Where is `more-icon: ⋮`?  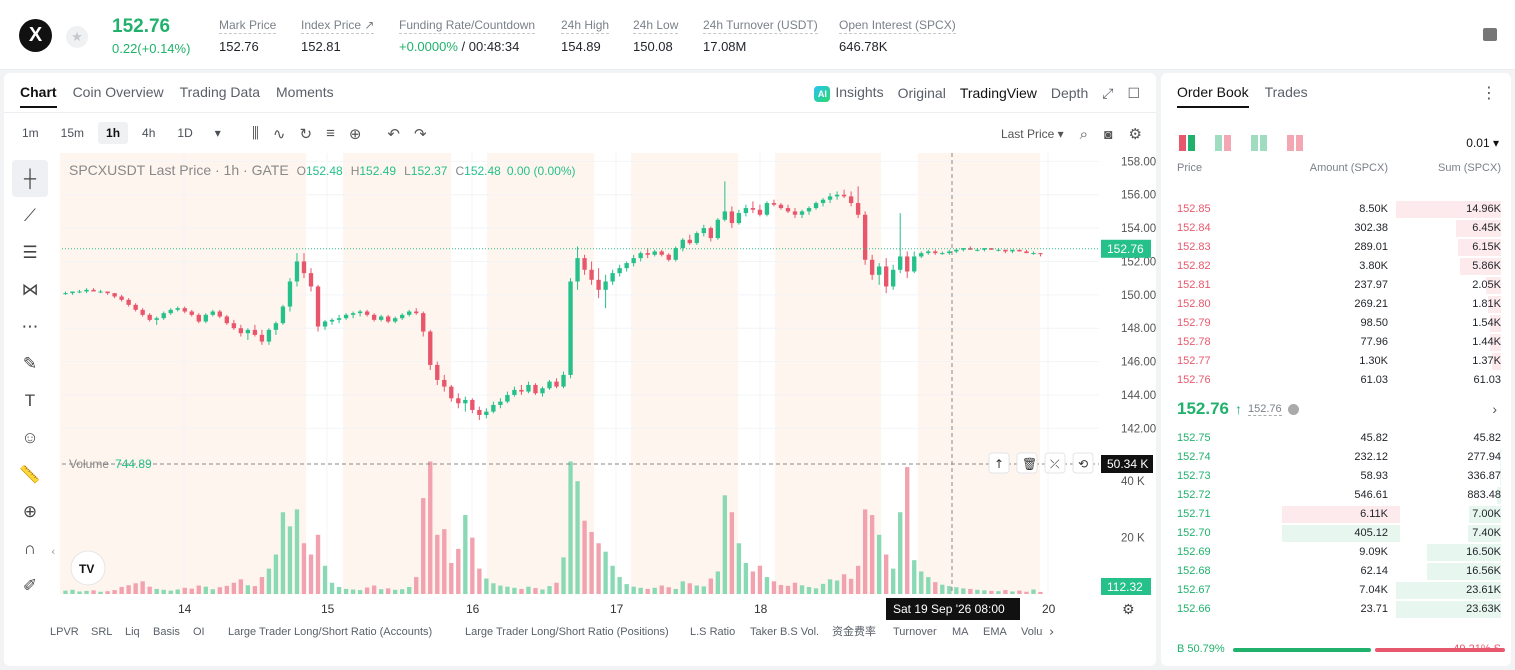 more-icon: ⋮ is located at coordinates (1489, 93).